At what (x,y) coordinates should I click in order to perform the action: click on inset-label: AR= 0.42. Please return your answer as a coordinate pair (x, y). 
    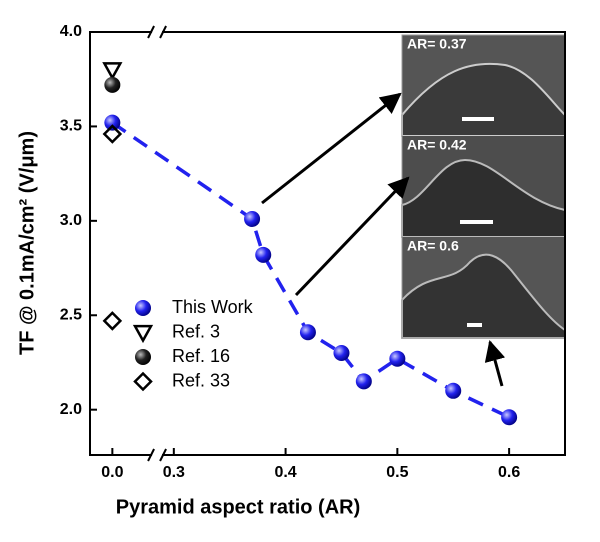
    Looking at the image, I should click on (437, 145).